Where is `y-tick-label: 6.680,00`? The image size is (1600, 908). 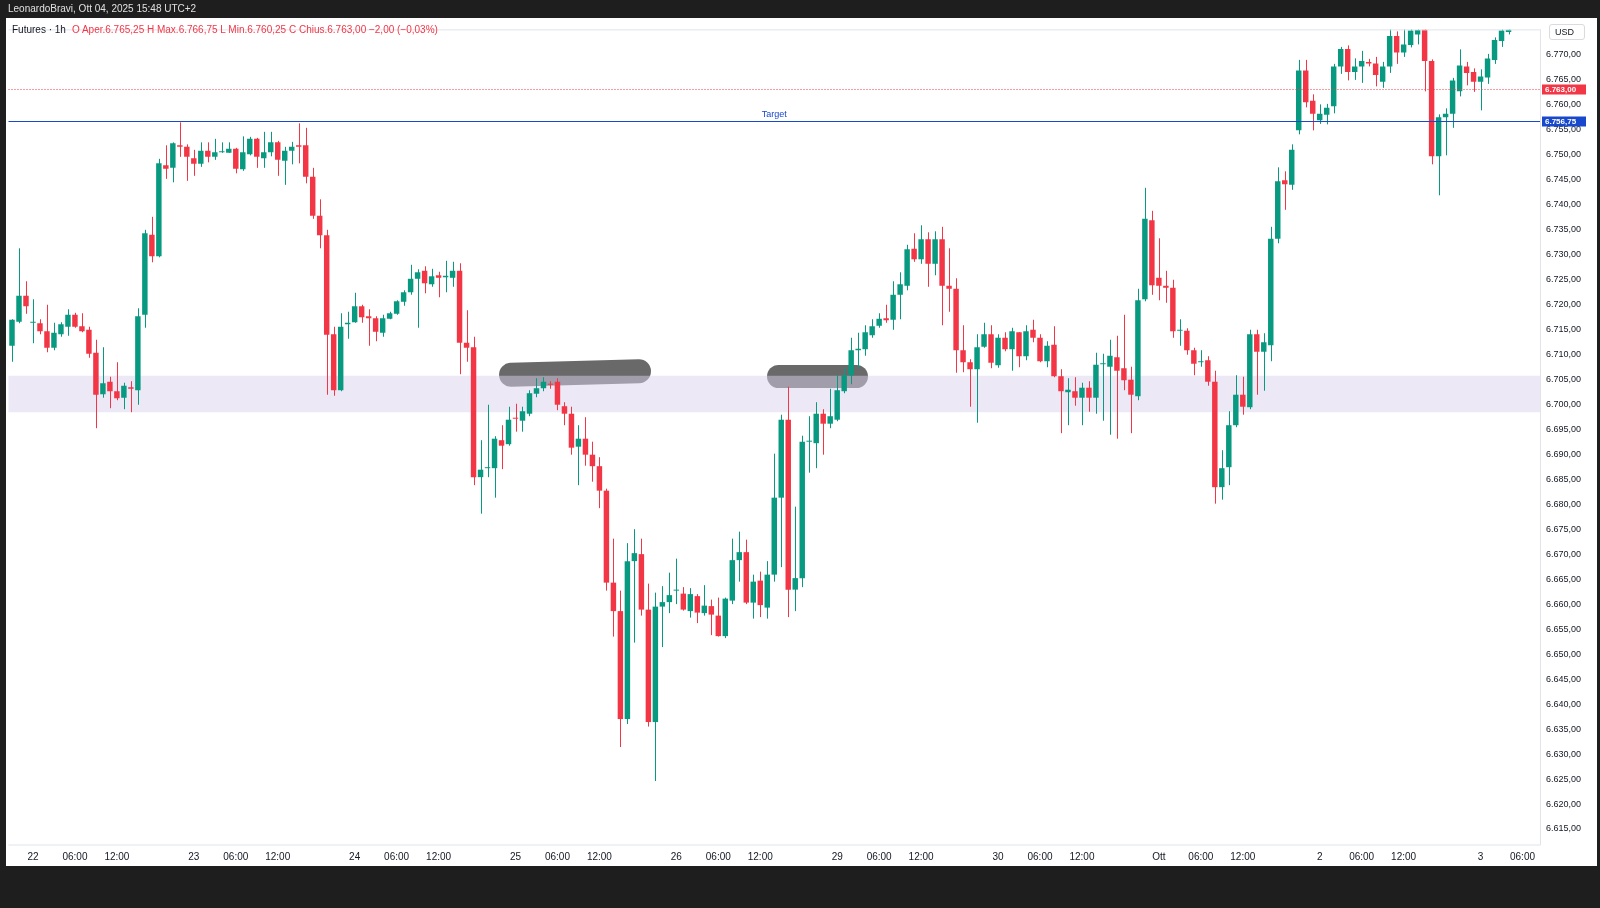
y-tick-label: 6.680,00 is located at coordinates (1564, 503).